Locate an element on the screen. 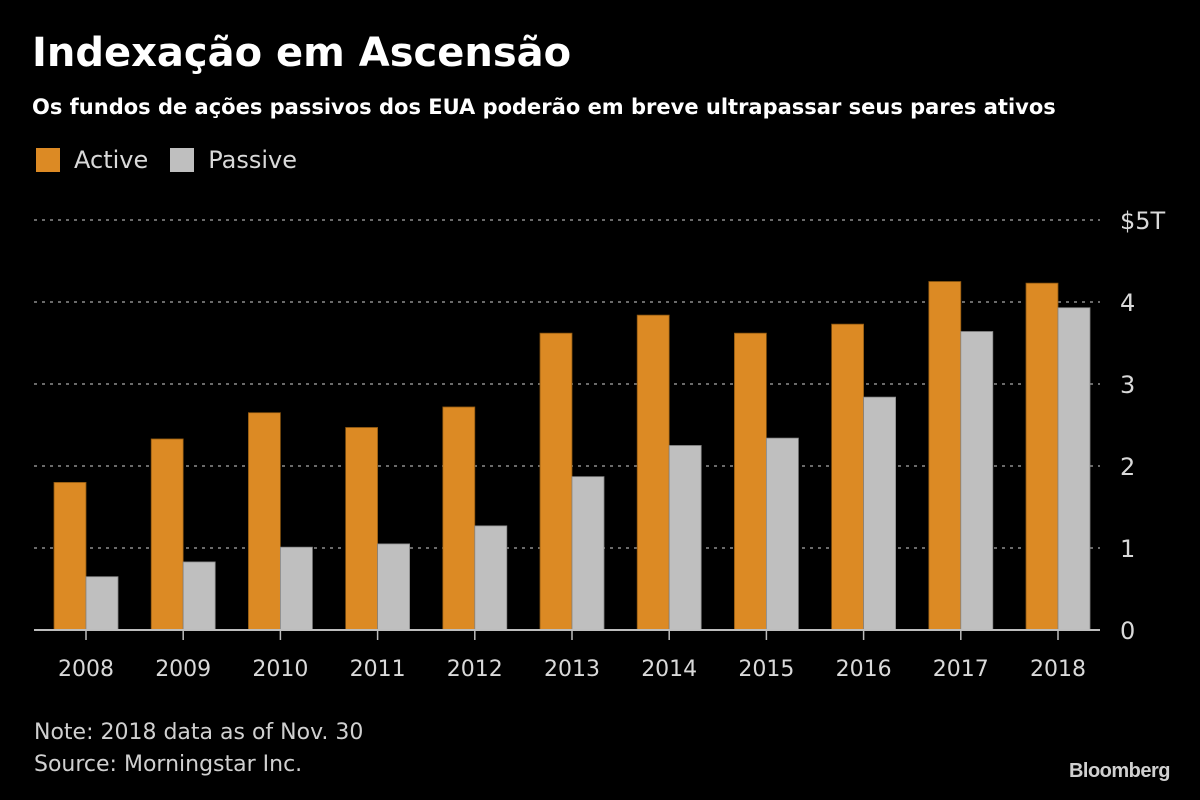 The width and height of the screenshot is (1200, 800). x-tick-label: 2015 is located at coordinates (766, 669).